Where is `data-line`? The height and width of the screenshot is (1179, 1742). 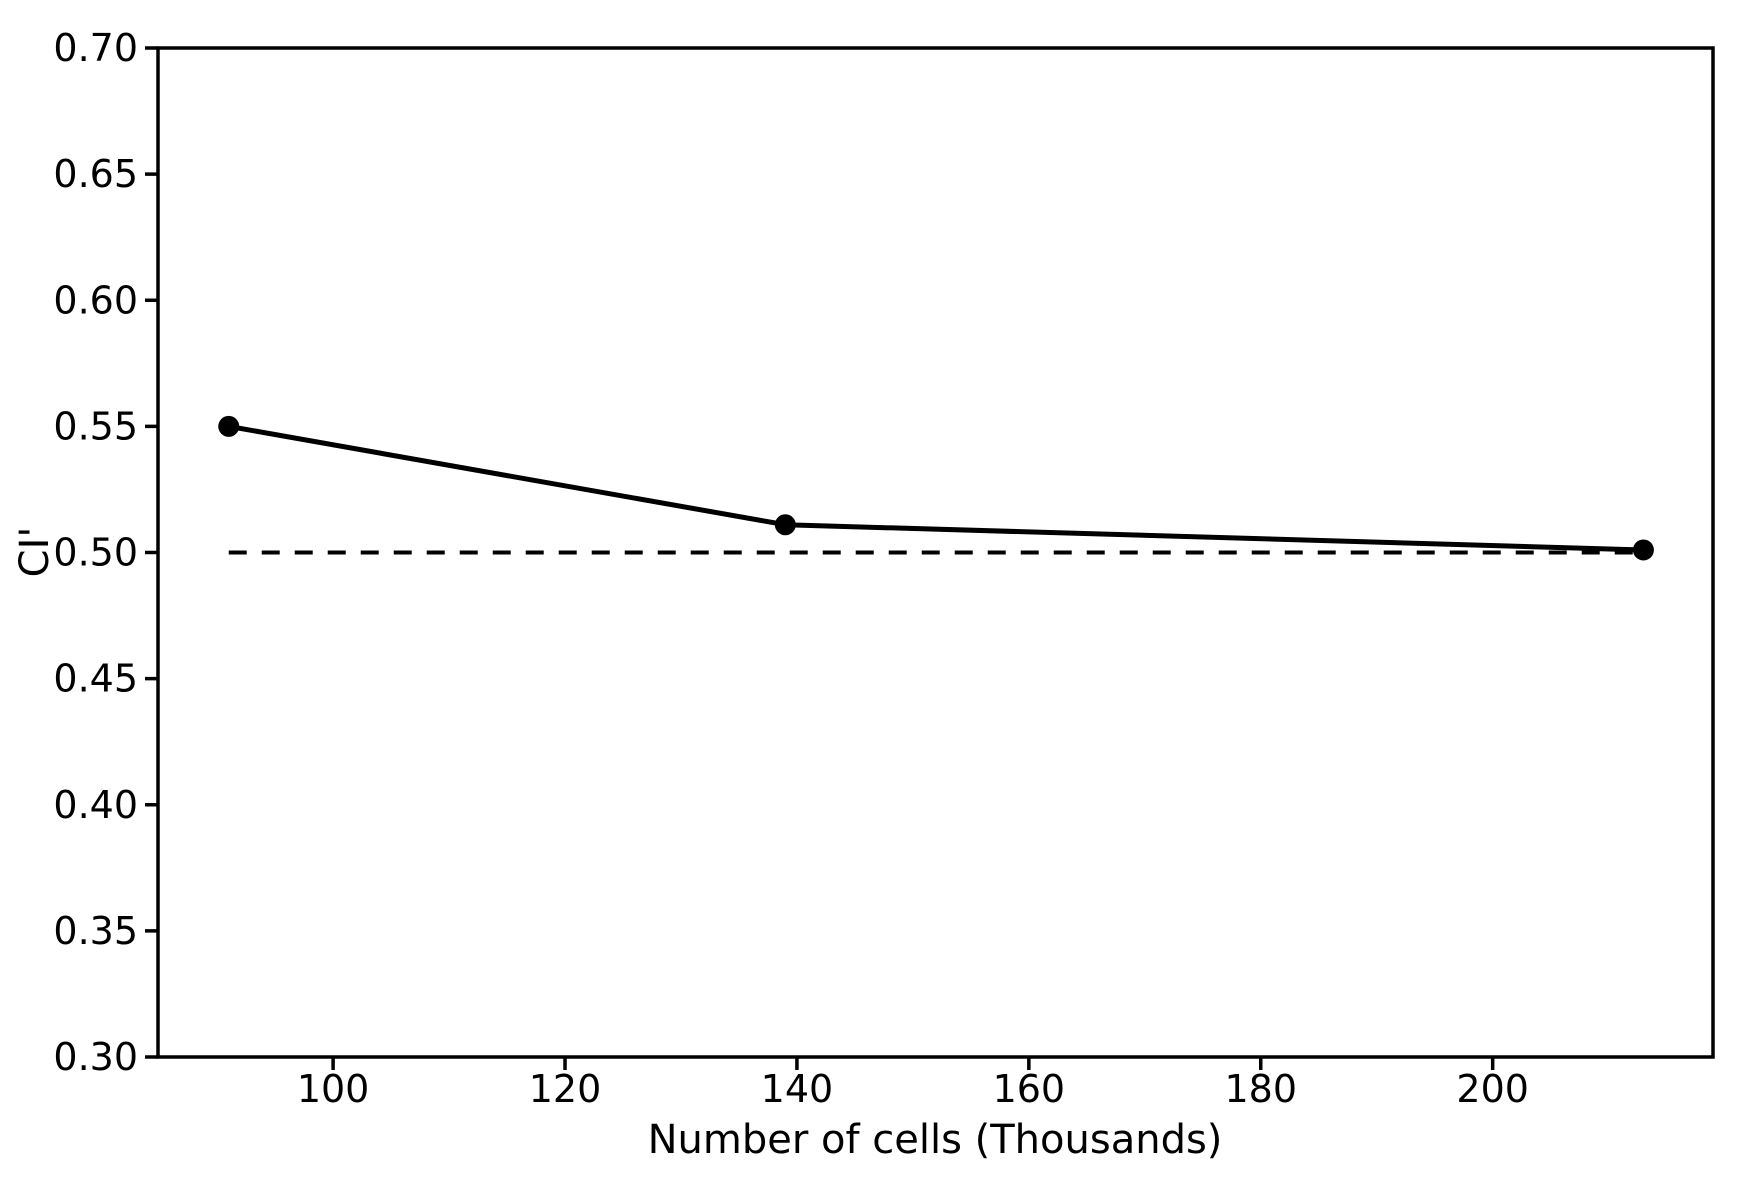 data-line is located at coordinates (936, 488).